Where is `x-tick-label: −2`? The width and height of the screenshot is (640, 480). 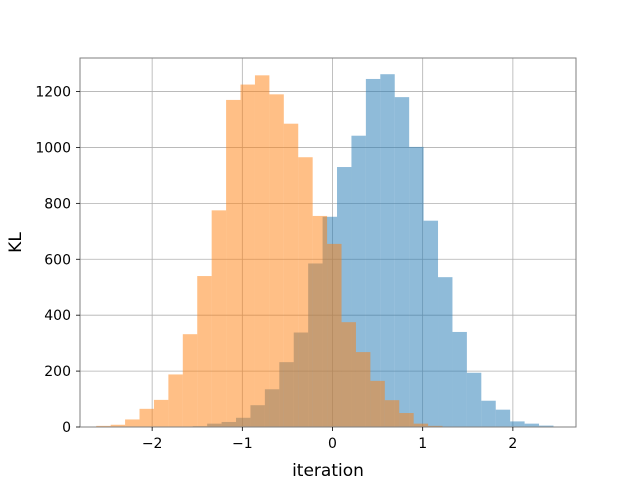
x-tick-label: −2 is located at coordinates (152, 444).